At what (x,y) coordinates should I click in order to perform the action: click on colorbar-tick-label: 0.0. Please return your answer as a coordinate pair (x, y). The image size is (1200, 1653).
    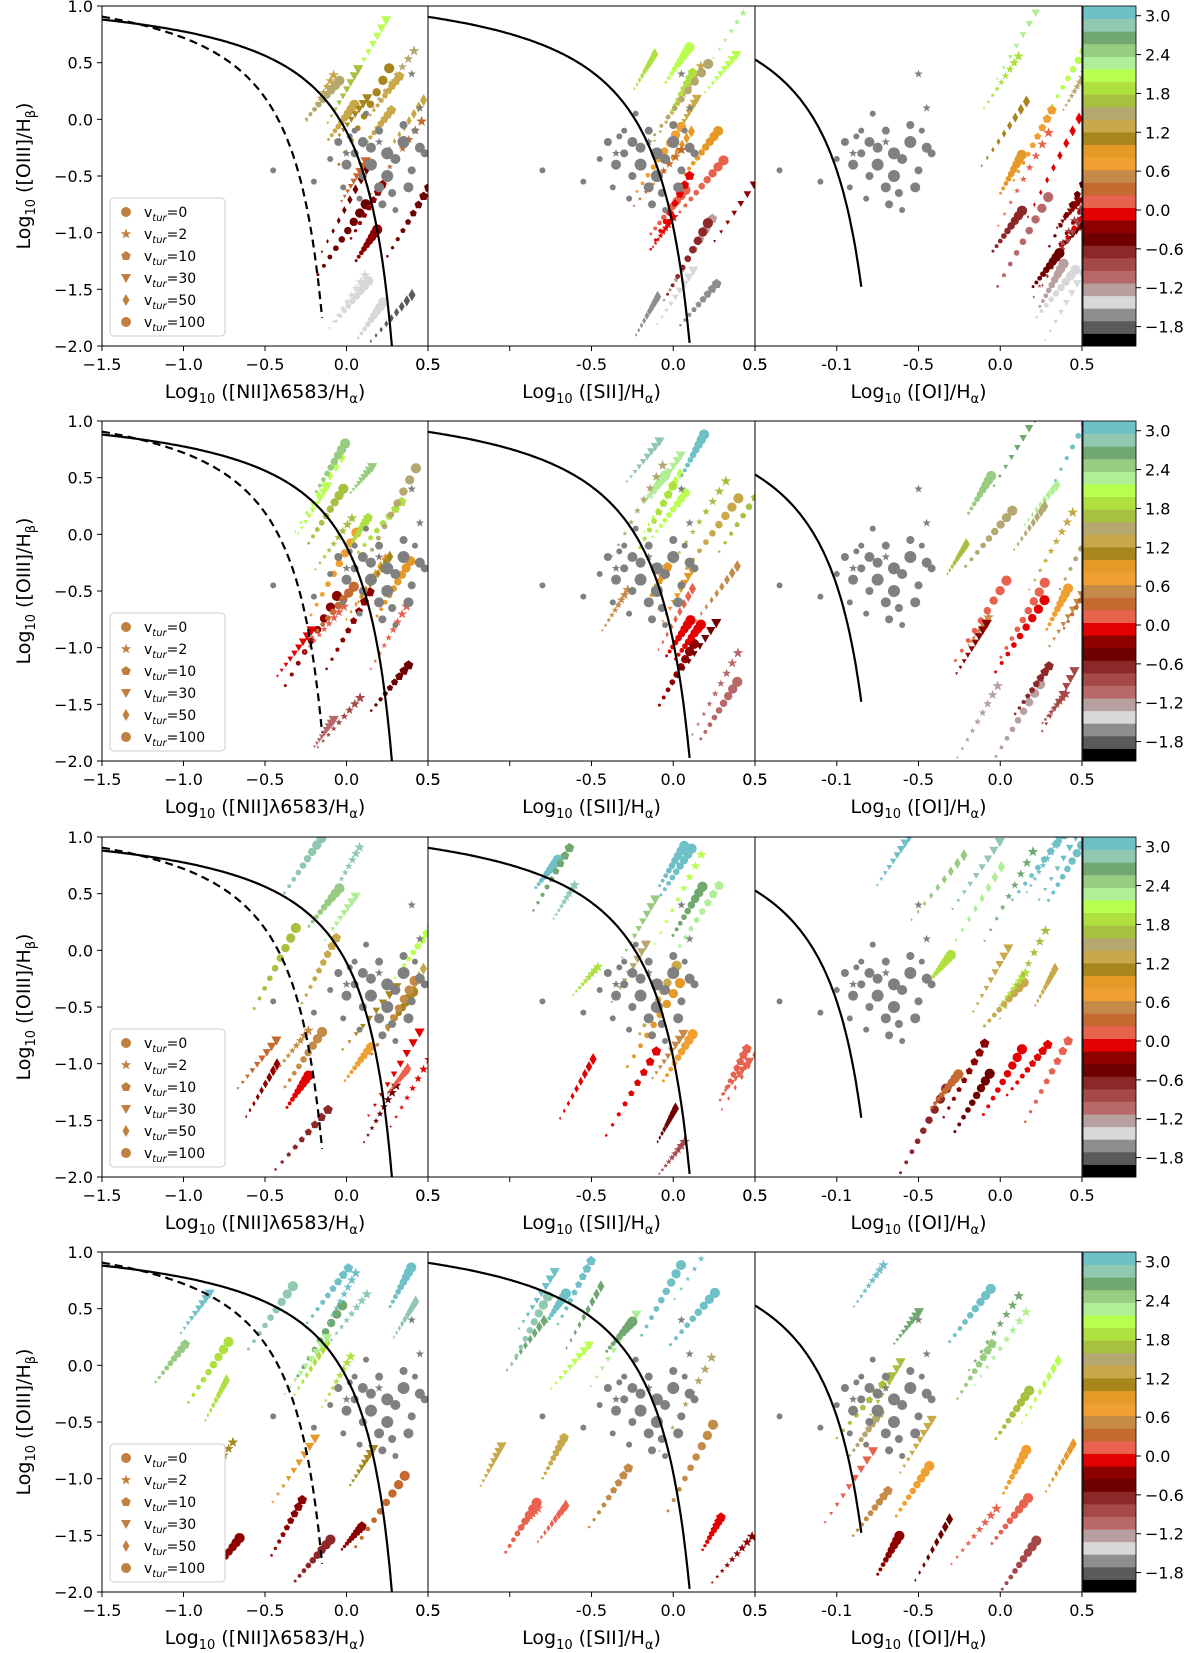
    Looking at the image, I should click on (1157, 625).